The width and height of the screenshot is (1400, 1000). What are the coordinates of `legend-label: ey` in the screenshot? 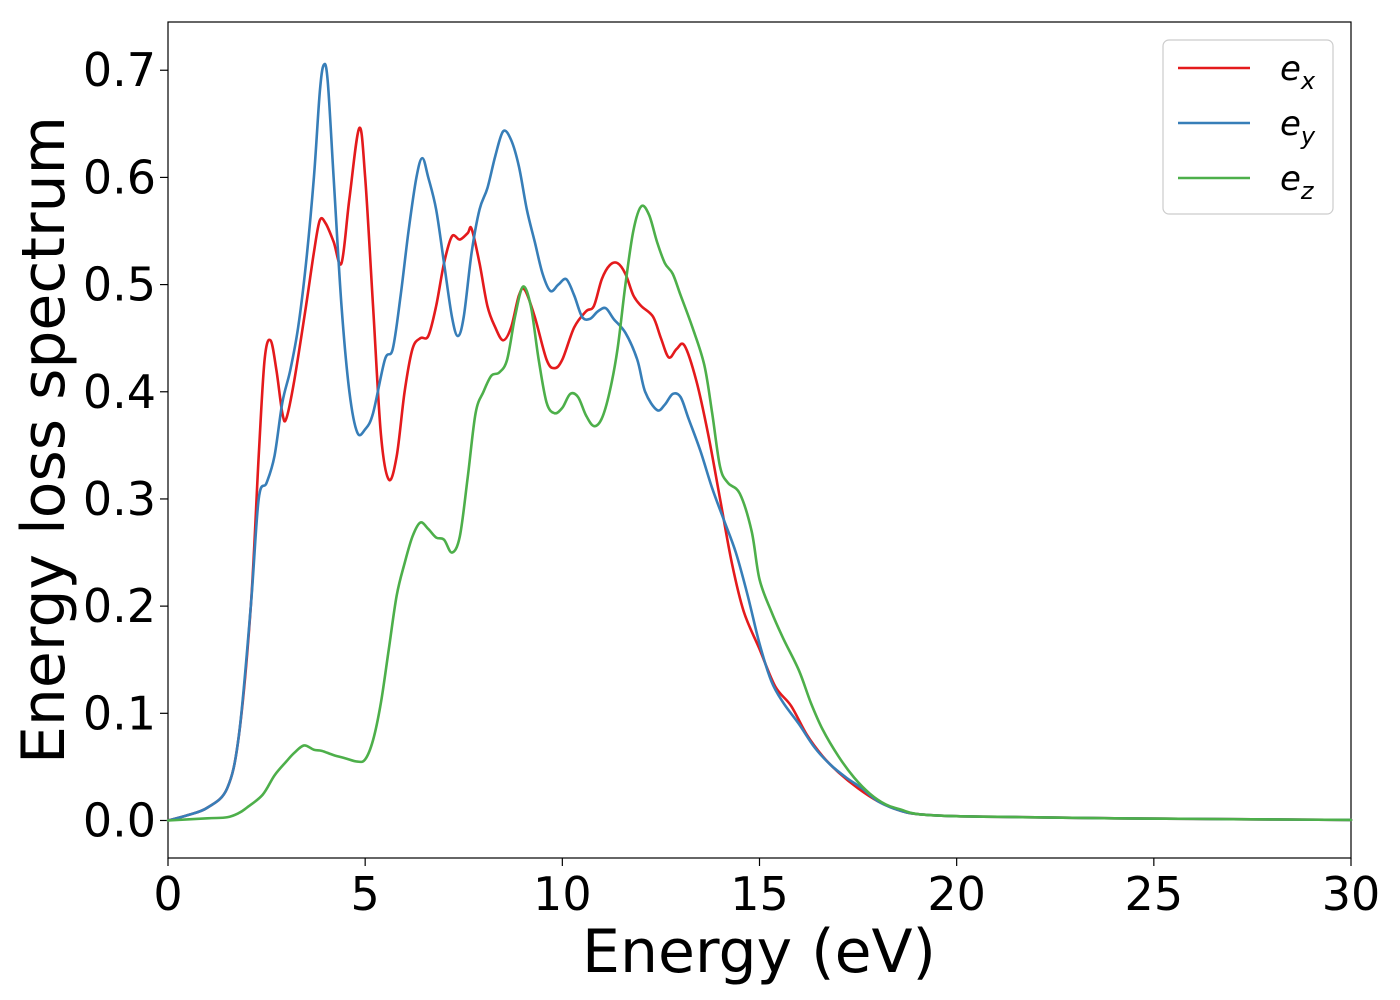 It's located at (1298, 127).